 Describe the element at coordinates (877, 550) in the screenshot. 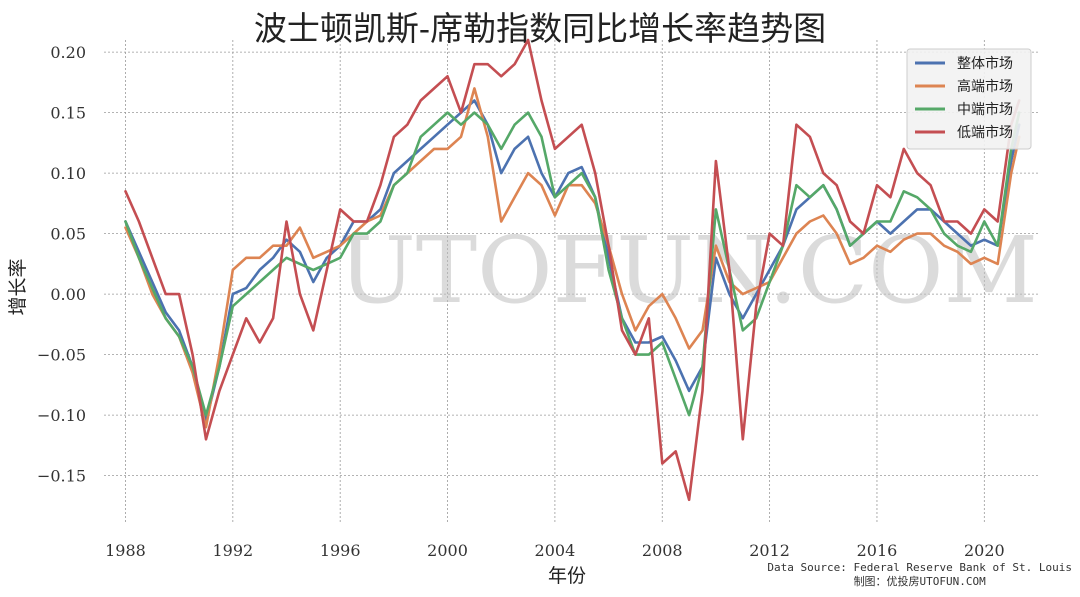

I see `x-tick-label: 2016` at that location.